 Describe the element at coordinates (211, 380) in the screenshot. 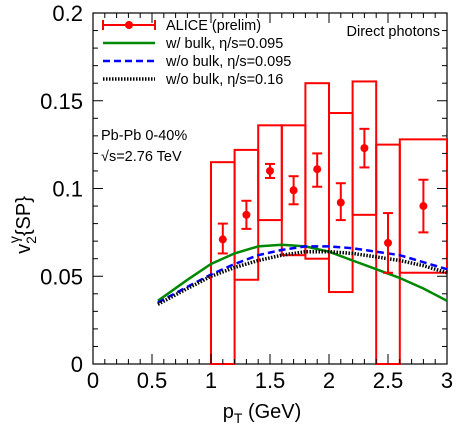

I see `x-tick-label: 1` at that location.